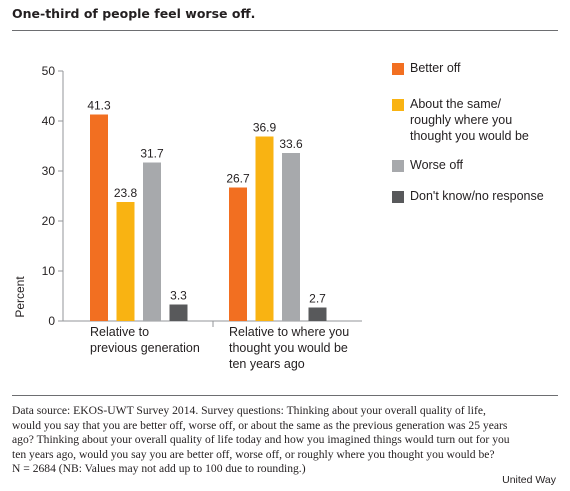 This screenshot has width=570, height=491. Describe the element at coordinates (529, 480) in the screenshot. I see `credit-text: United Way` at that location.